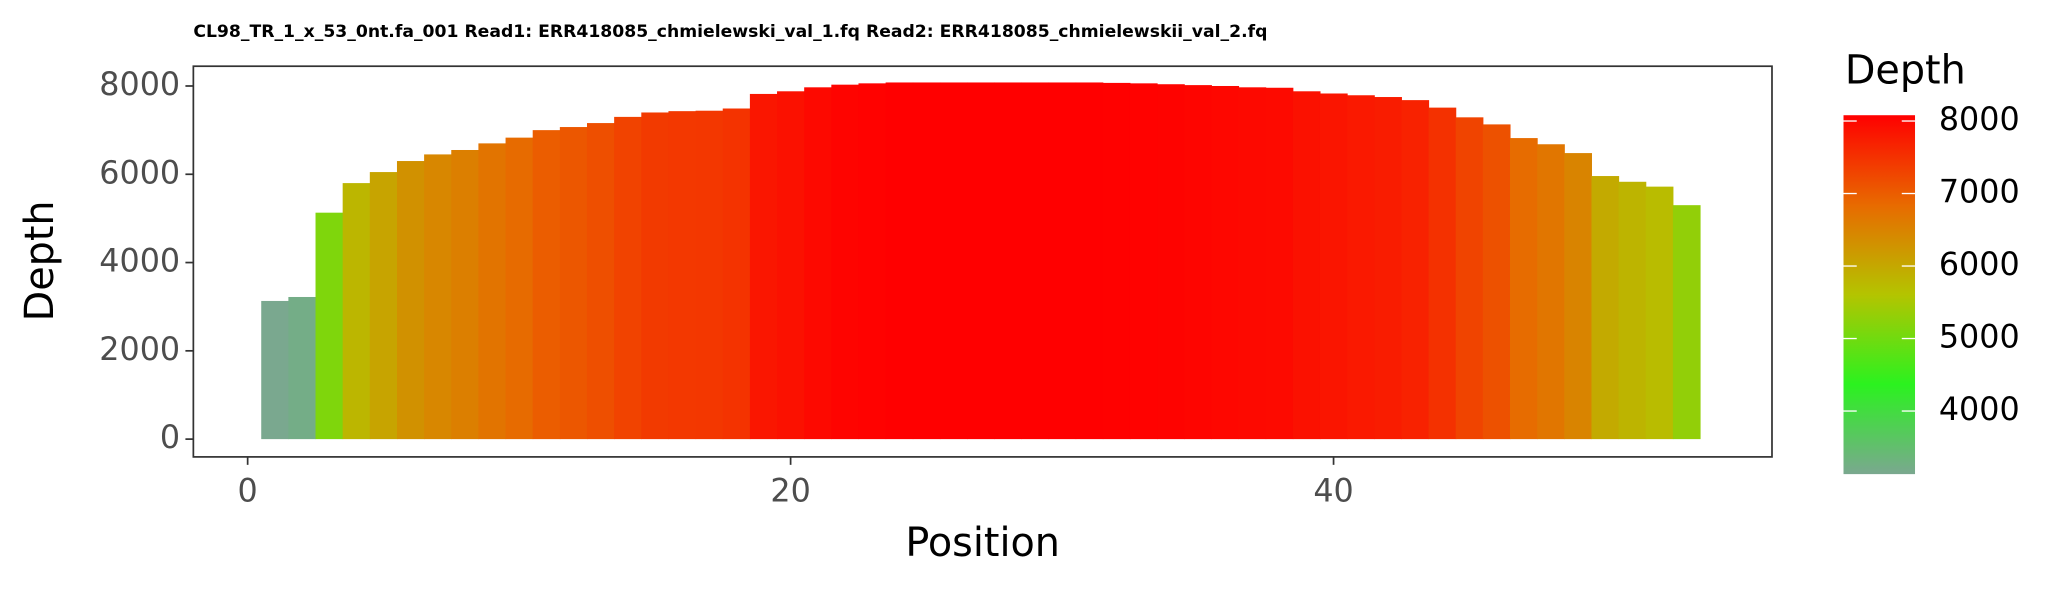 This screenshot has width=2066, height=590. Describe the element at coordinates (139, 173) in the screenshot. I see `y-tick-label: 6000` at that location.